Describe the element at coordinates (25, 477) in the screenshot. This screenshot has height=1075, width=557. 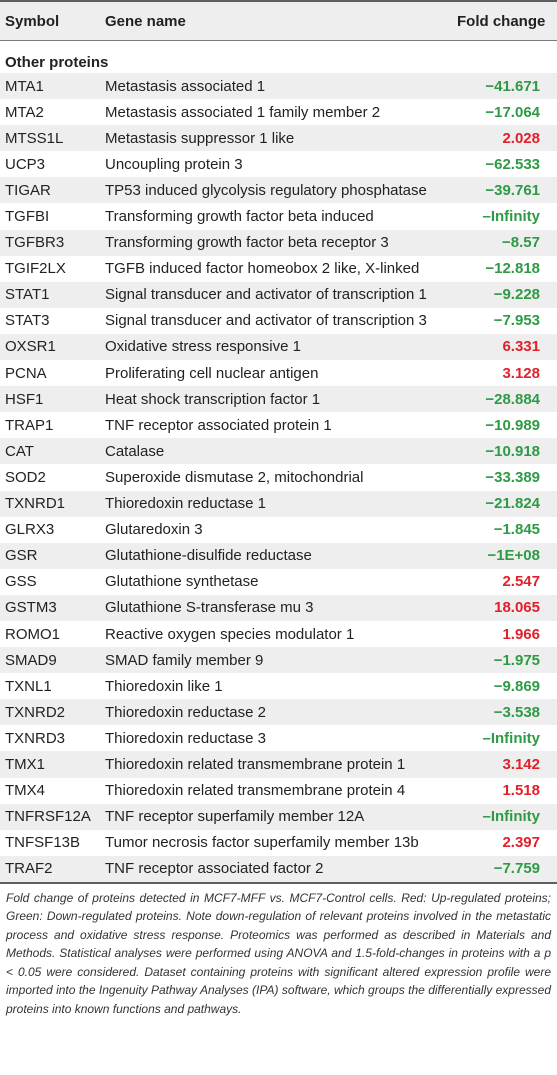
I see `cell-symbol: SOD2` at that location.